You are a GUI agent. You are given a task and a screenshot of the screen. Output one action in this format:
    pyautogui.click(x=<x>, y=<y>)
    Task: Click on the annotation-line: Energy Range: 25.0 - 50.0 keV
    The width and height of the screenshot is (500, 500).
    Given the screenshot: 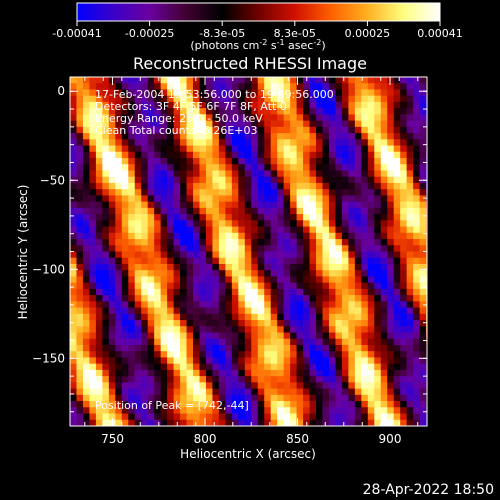 What is the action you would take?
    pyautogui.click(x=179, y=118)
    